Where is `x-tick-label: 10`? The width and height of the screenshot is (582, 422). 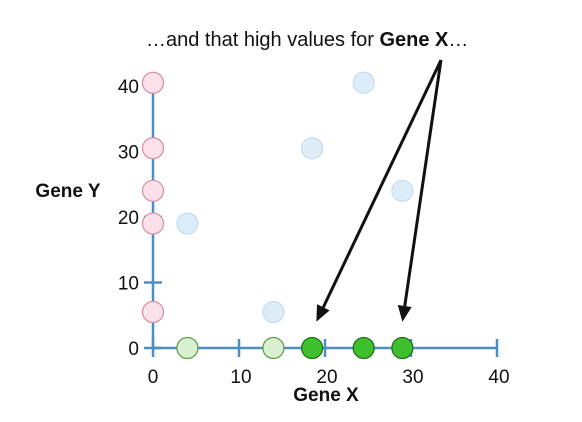
x-tick-label: 10 is located at coordinates (240, 377).